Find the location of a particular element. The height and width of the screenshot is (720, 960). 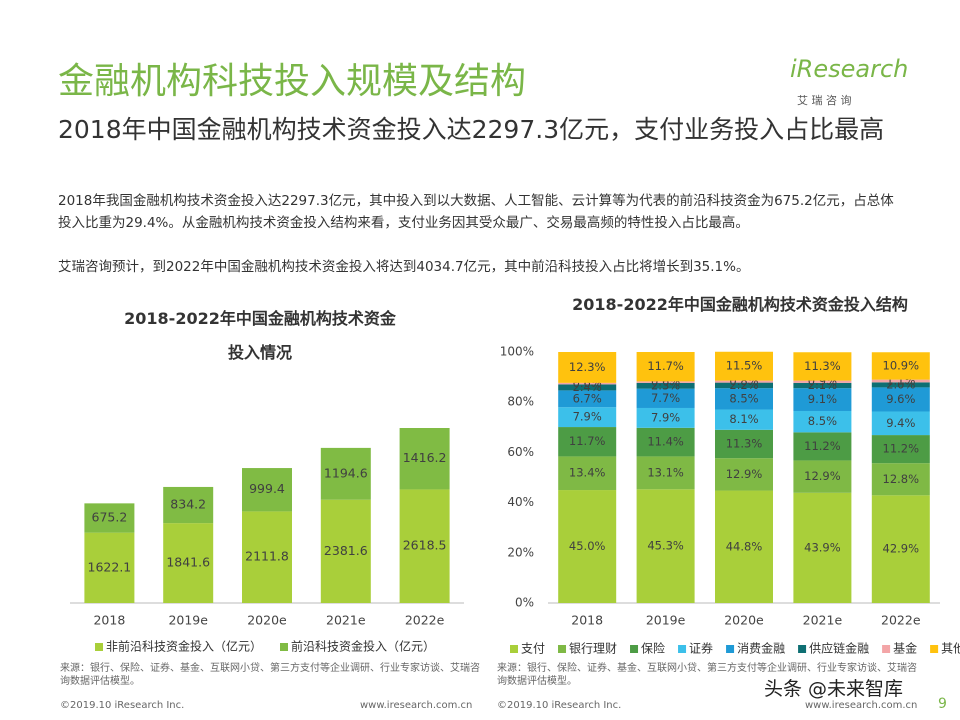

data-label: 13.1% is located at coordinates (665, 472).